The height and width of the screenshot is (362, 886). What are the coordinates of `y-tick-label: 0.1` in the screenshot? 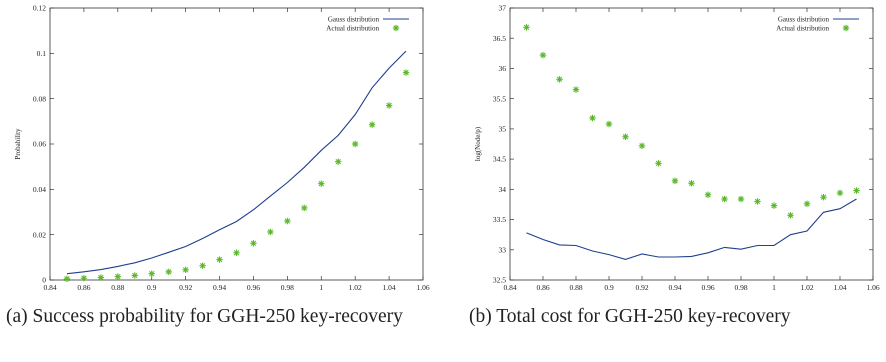 It's located at (42, 53).